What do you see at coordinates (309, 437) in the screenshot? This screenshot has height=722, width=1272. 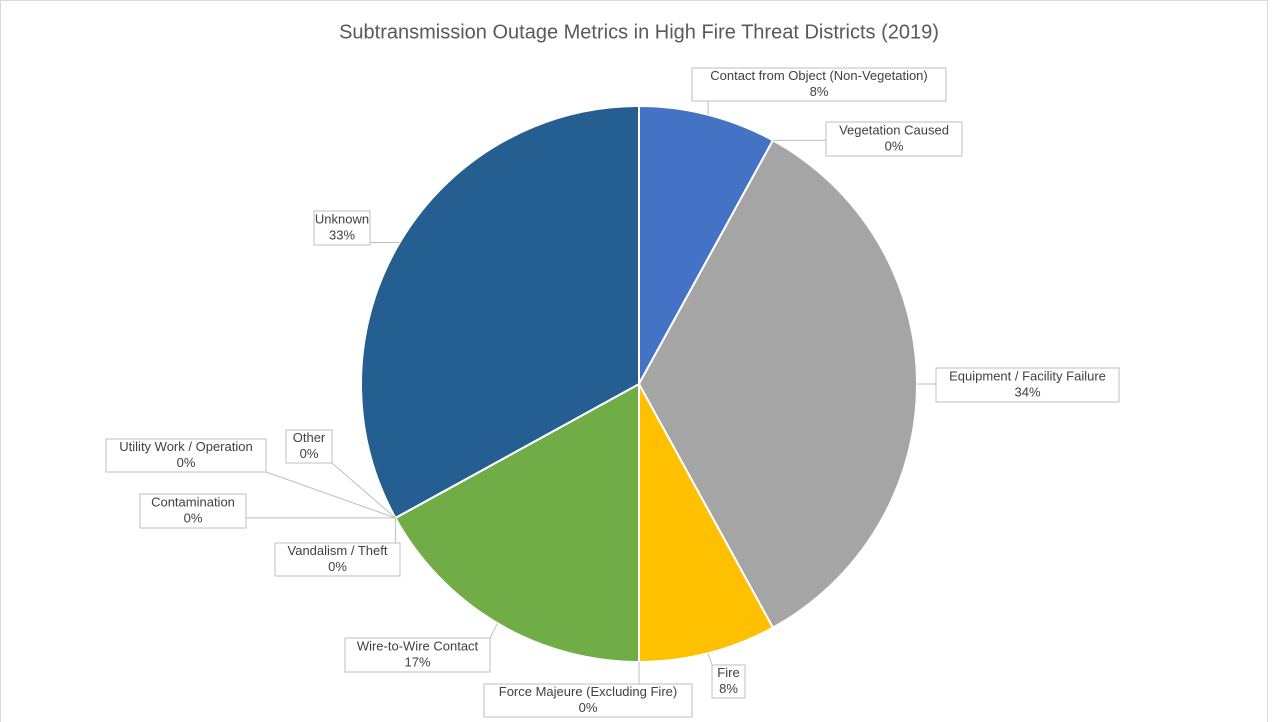 I see `label-name: Other` at bounding box center [309, 437].